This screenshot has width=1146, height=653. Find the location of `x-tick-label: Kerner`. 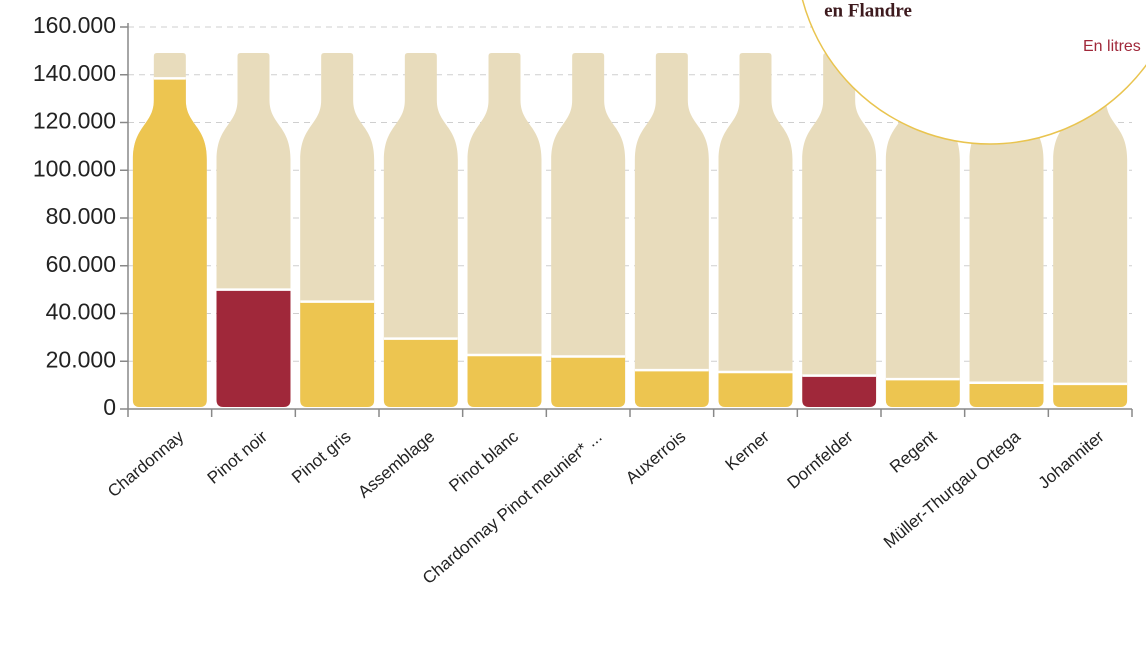

x-tick-label: Kerner is located at coordinates (748, 451).